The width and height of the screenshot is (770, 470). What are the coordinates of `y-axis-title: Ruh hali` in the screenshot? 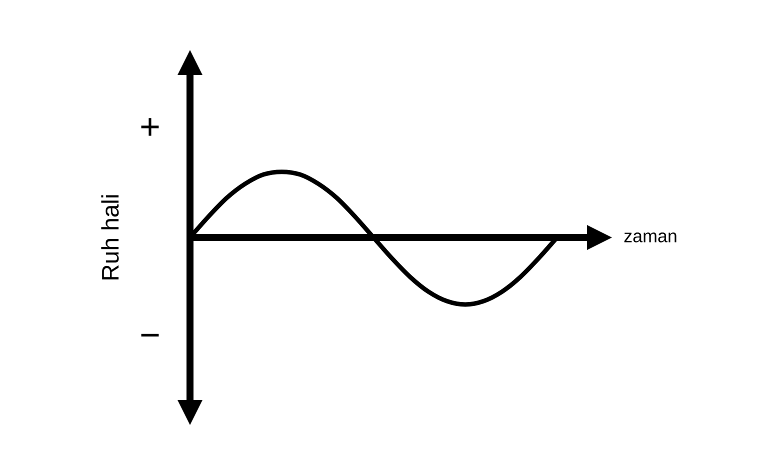 It's located at (110, 237).